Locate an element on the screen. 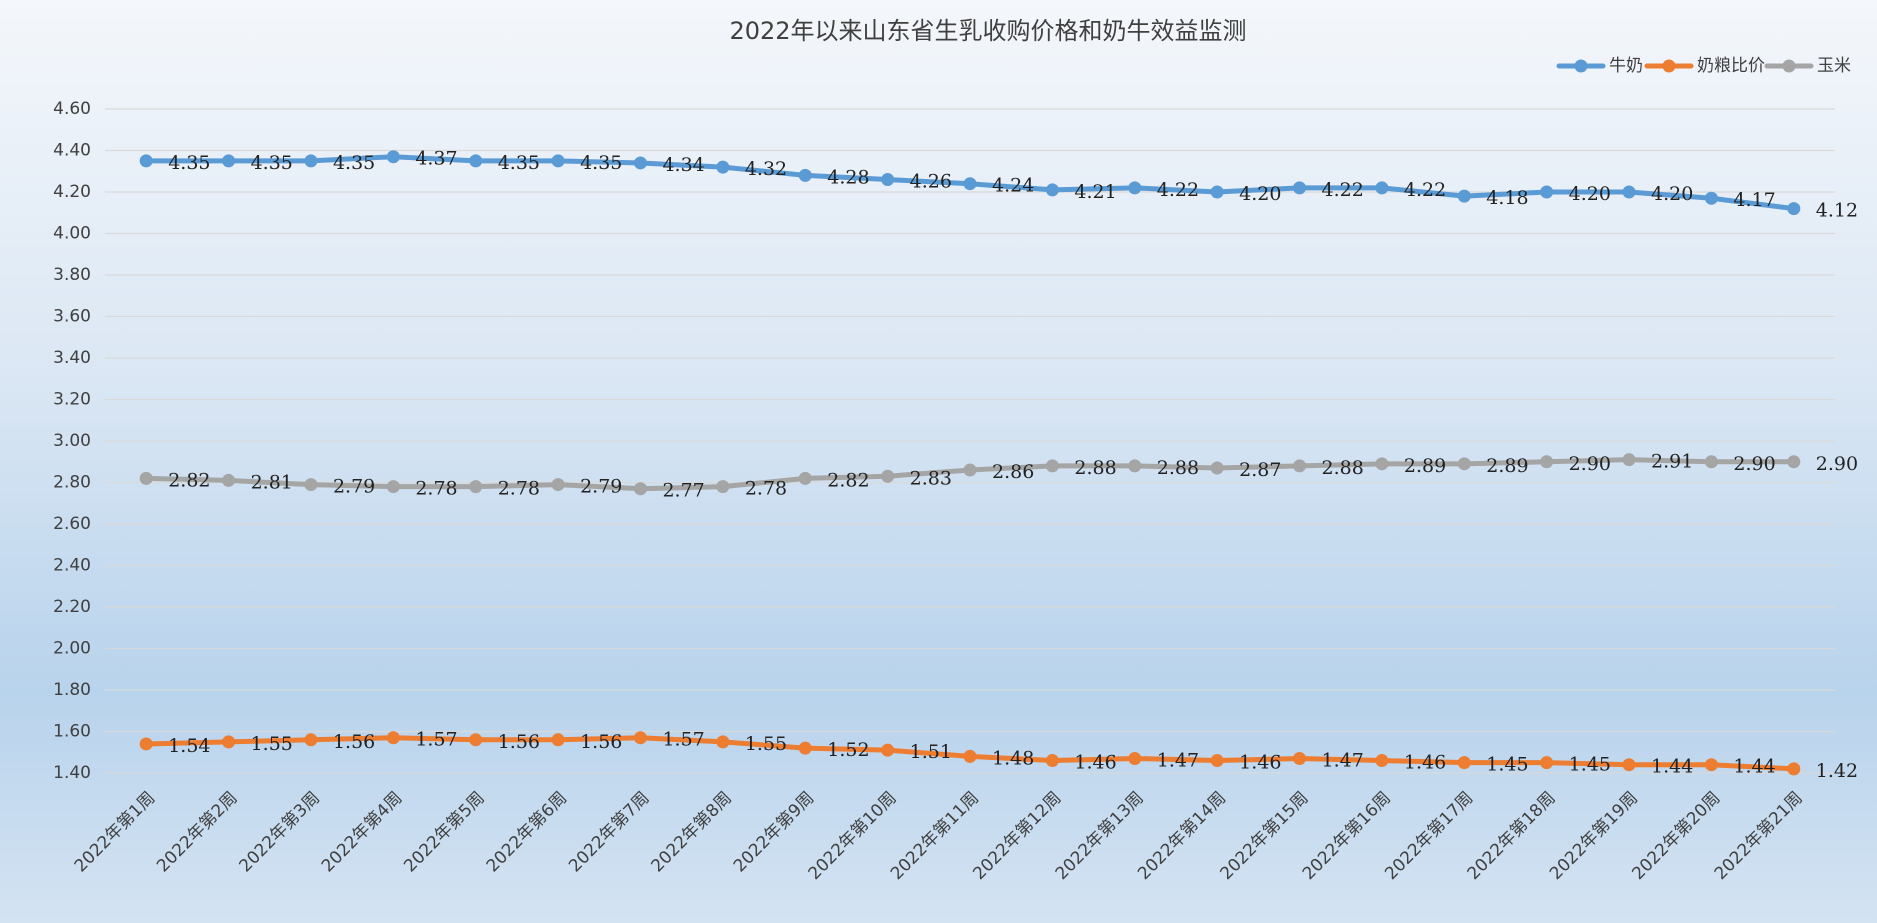 The image size is (1877, 923). y-tick-label: 1.80 is located at coordinates (72, 690).